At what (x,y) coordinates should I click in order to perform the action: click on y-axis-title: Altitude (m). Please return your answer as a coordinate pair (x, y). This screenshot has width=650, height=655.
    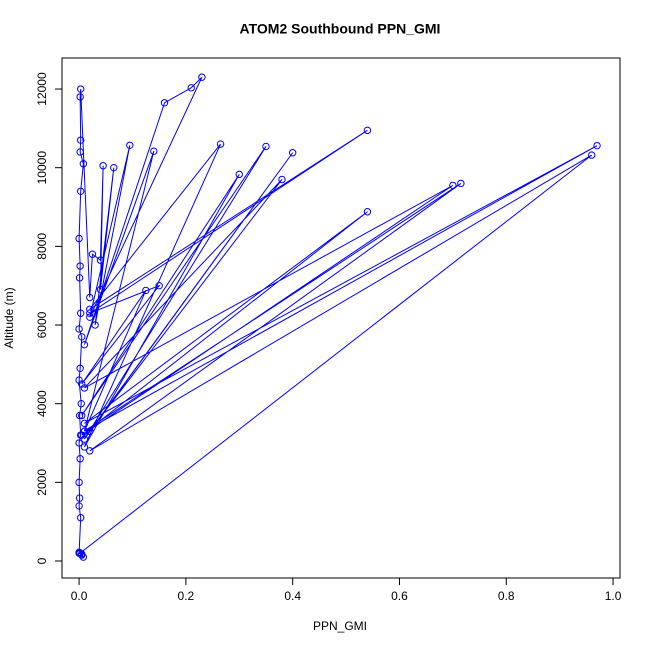
    Looking at the image, I should click on (9, 317).